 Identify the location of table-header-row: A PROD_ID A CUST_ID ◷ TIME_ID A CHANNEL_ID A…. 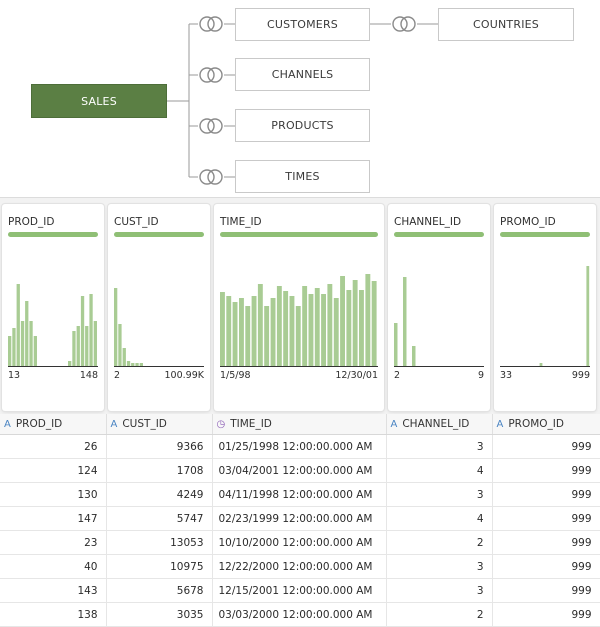
(300, 424).